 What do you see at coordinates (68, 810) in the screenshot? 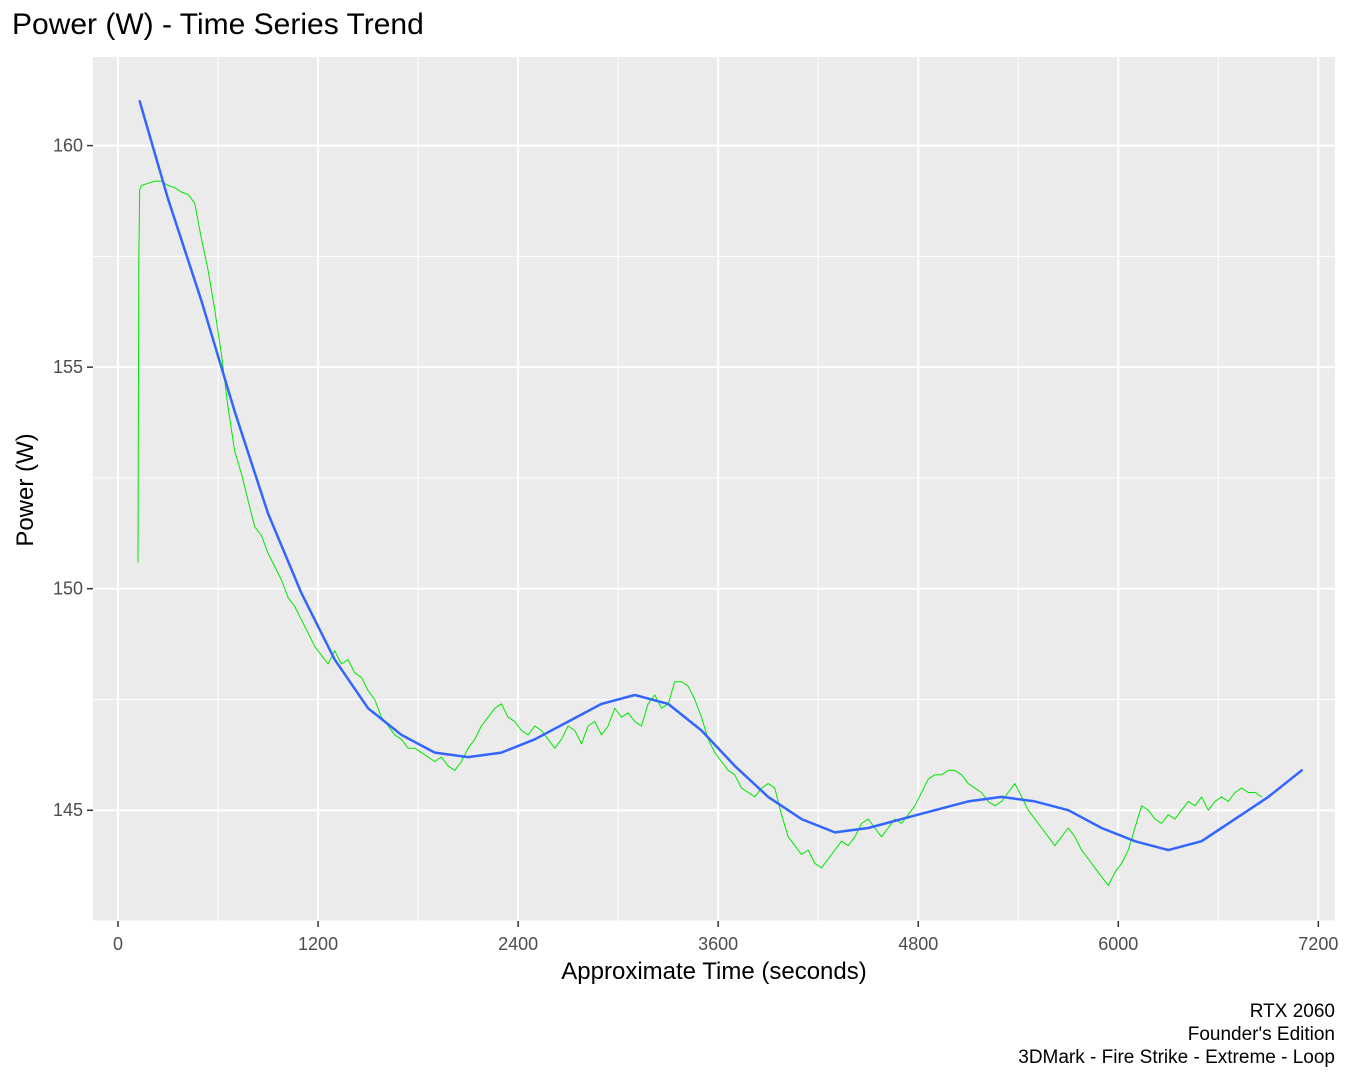
I see `y-tick-label: 145` at bounding box center [68, 810].